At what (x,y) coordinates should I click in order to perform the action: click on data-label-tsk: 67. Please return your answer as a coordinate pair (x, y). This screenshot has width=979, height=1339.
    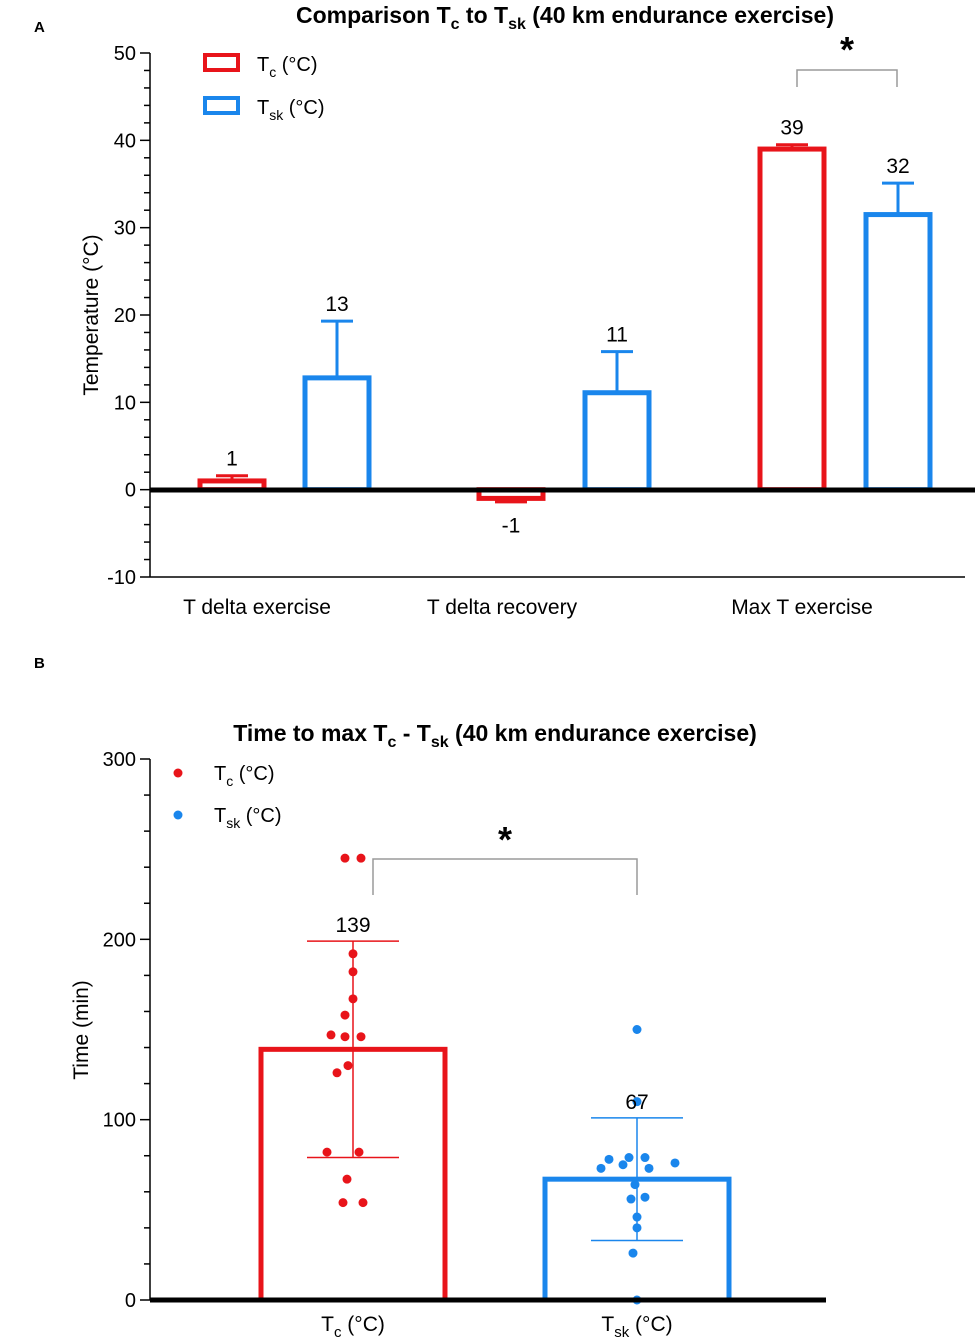
    Looking at the image, I should click on (636, 1102).